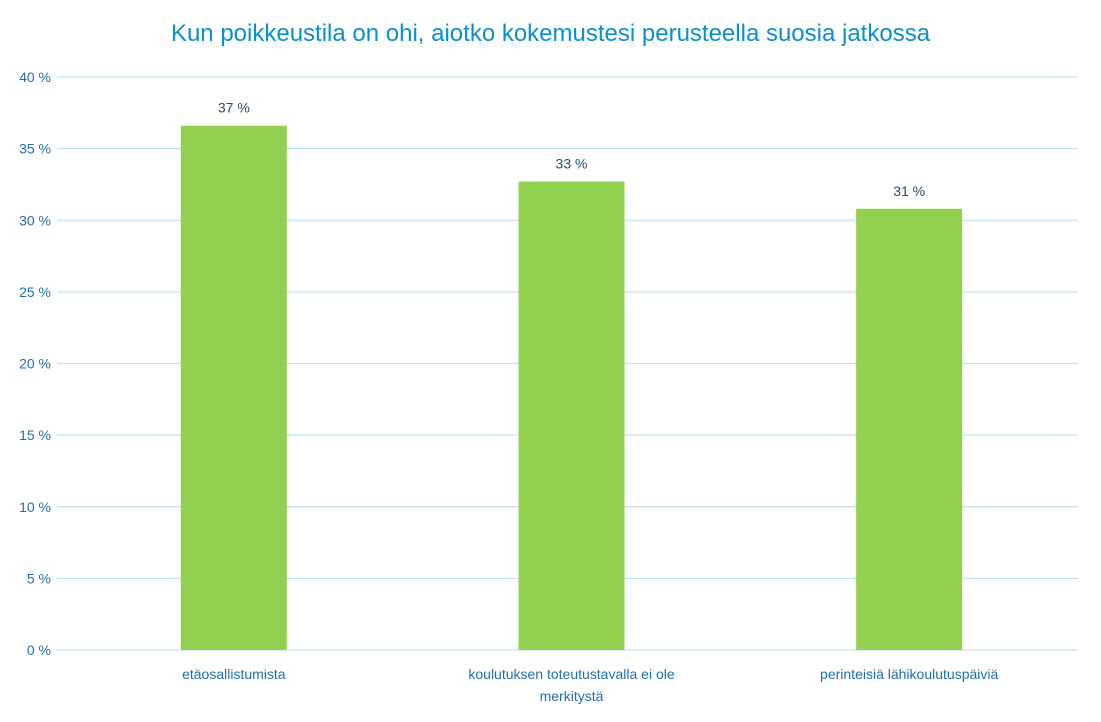 This screenshot has width=1101, height=722. I want to click on y-tick-label: 10 %, so click(35, 507).